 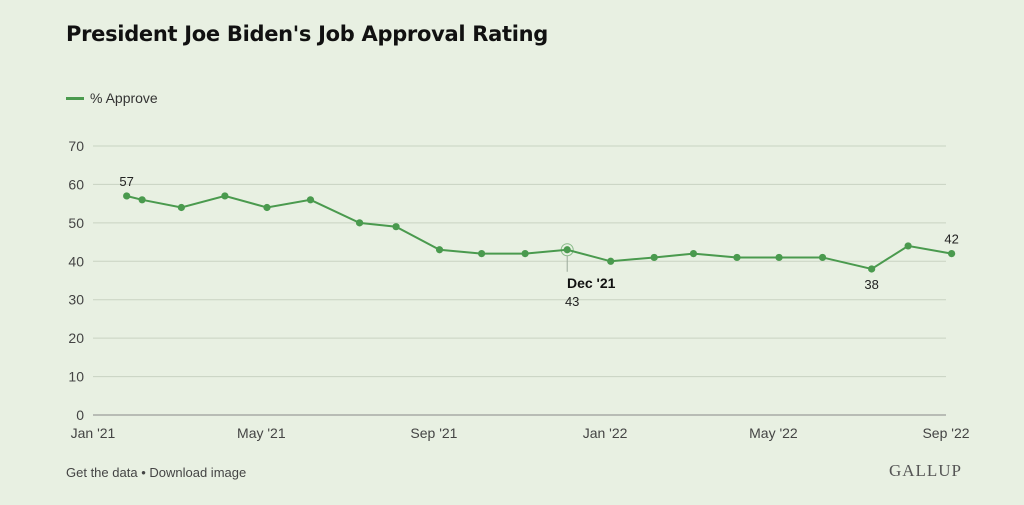 What do you see at coordinates (93, 433) in the screenshot?
I see `x-tick-label: Jan '21` at bounding box center [93, 433].